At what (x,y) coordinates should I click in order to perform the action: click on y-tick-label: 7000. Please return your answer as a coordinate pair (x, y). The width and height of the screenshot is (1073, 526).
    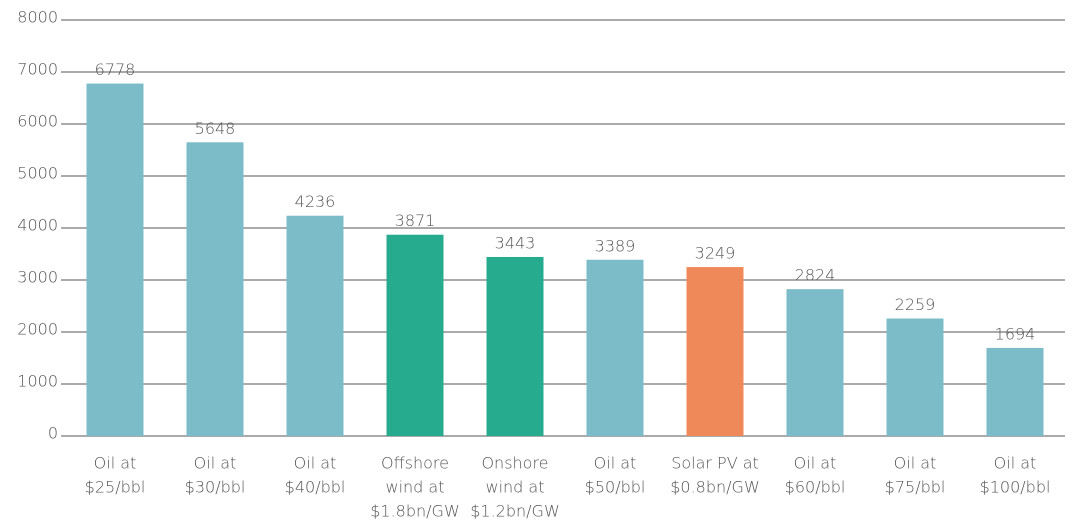
    Looking at the image, I should click on (37, 69).